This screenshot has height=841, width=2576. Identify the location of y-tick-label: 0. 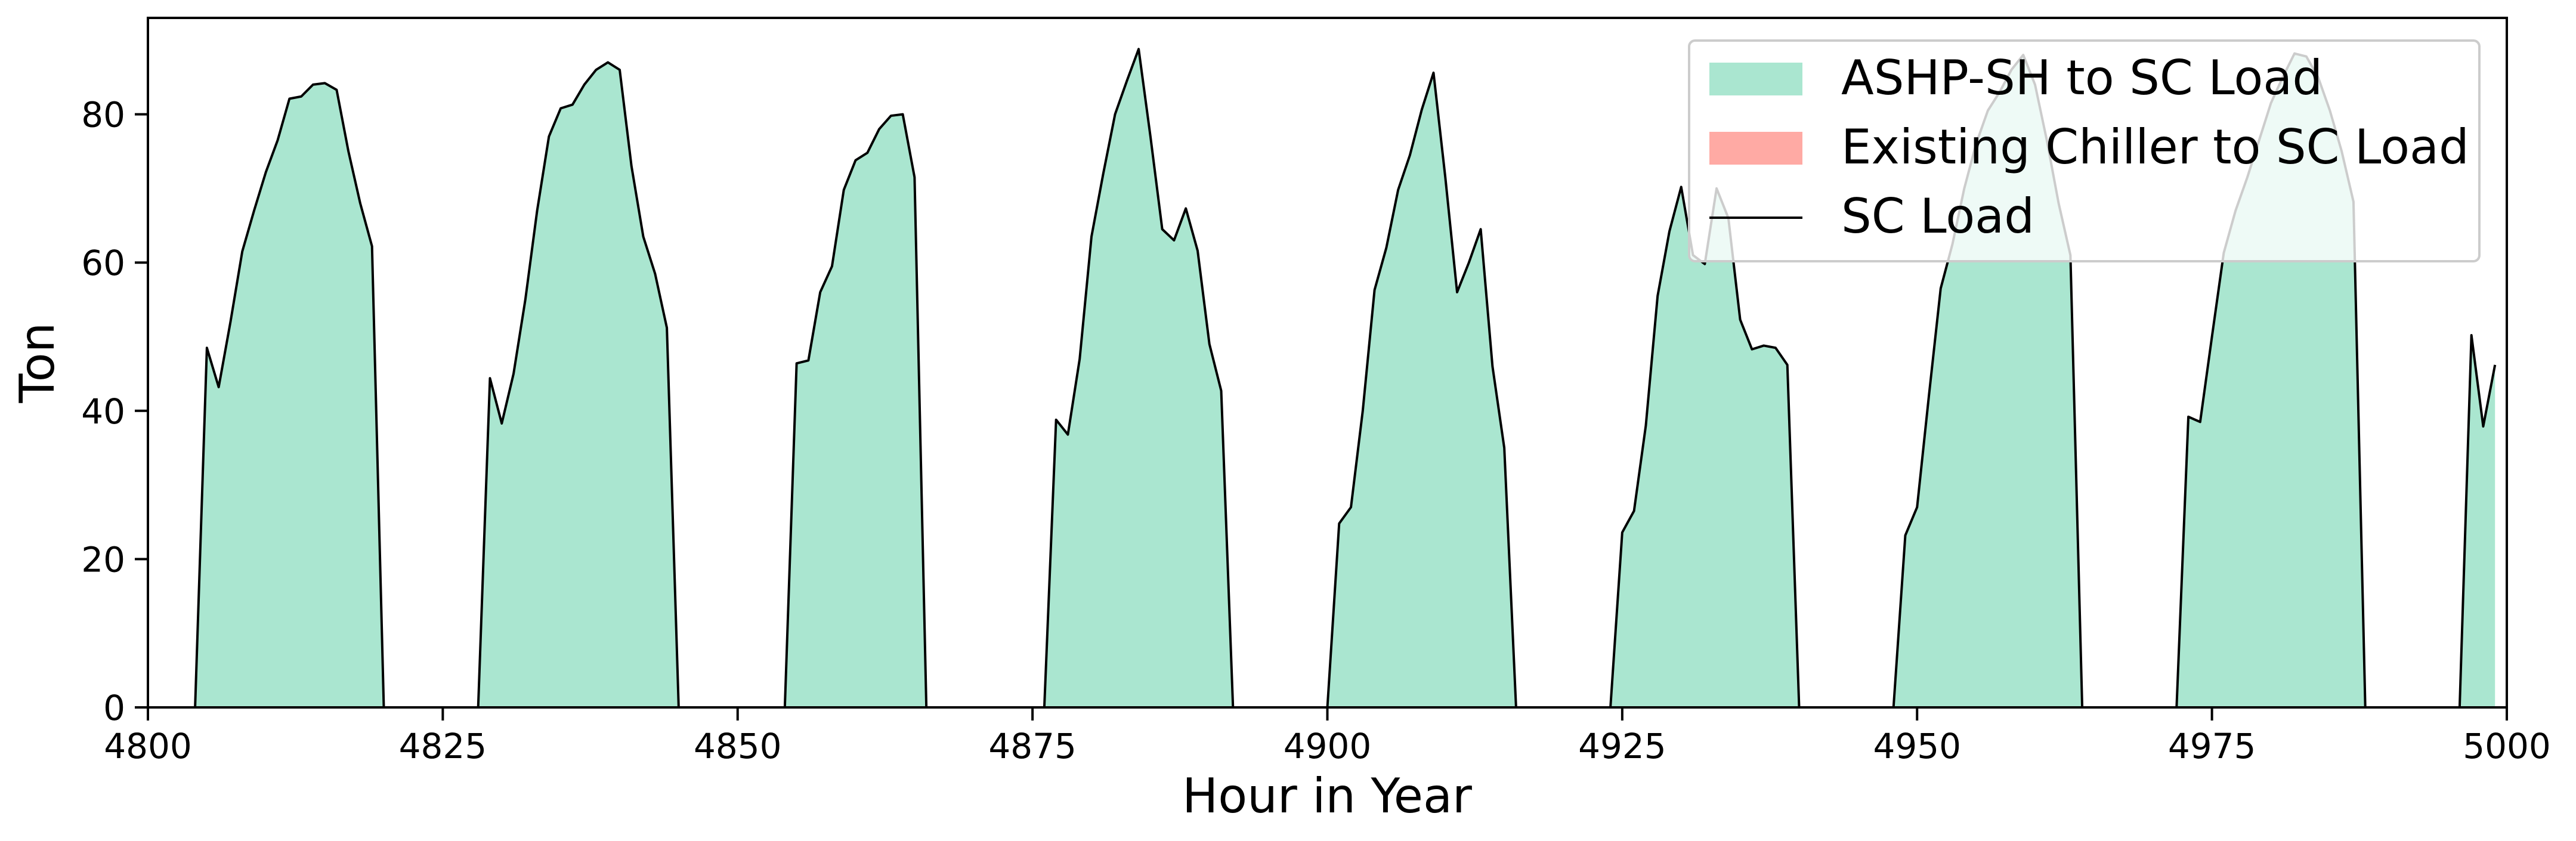
(114, 708).